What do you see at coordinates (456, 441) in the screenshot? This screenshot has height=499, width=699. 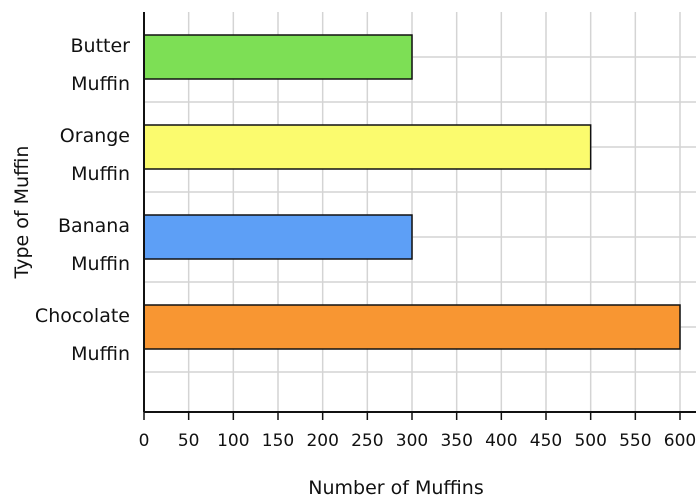 I see `x-tick-label: 350` at bounding box center [456, 441].